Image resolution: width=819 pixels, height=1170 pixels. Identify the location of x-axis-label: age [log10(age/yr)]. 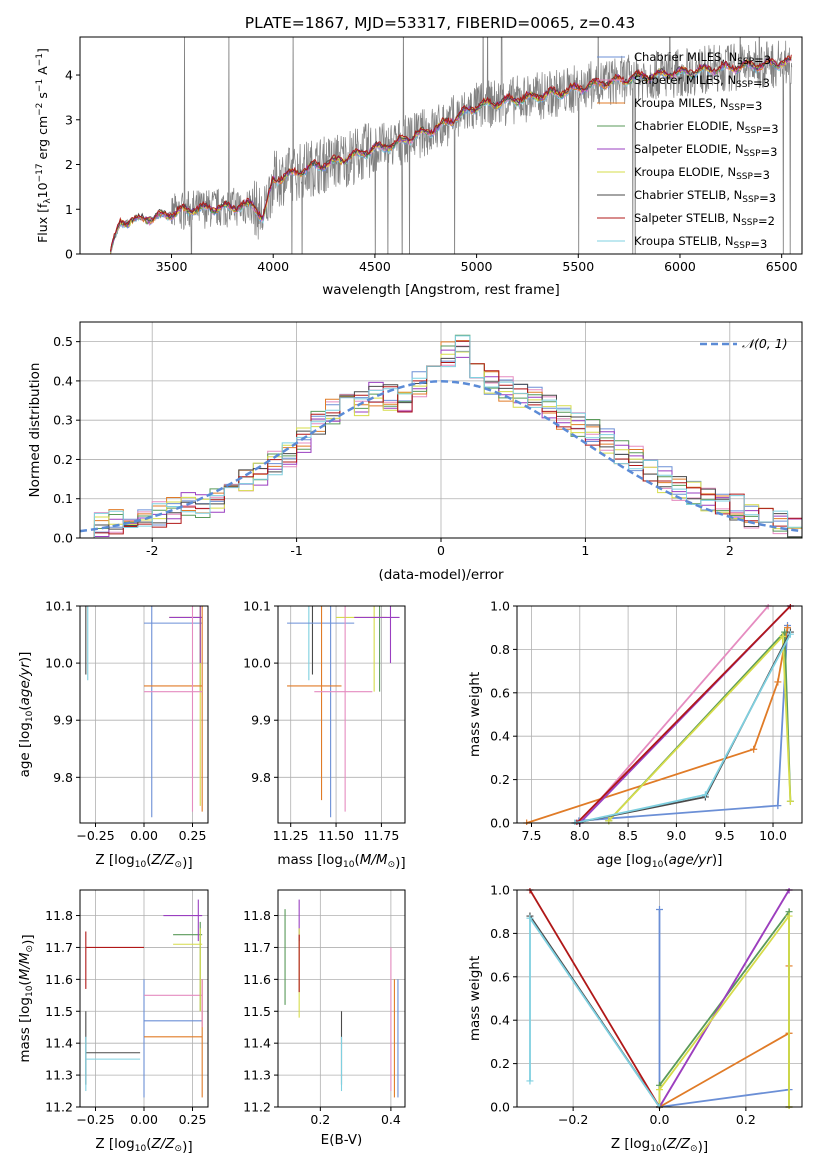
(660, 861).